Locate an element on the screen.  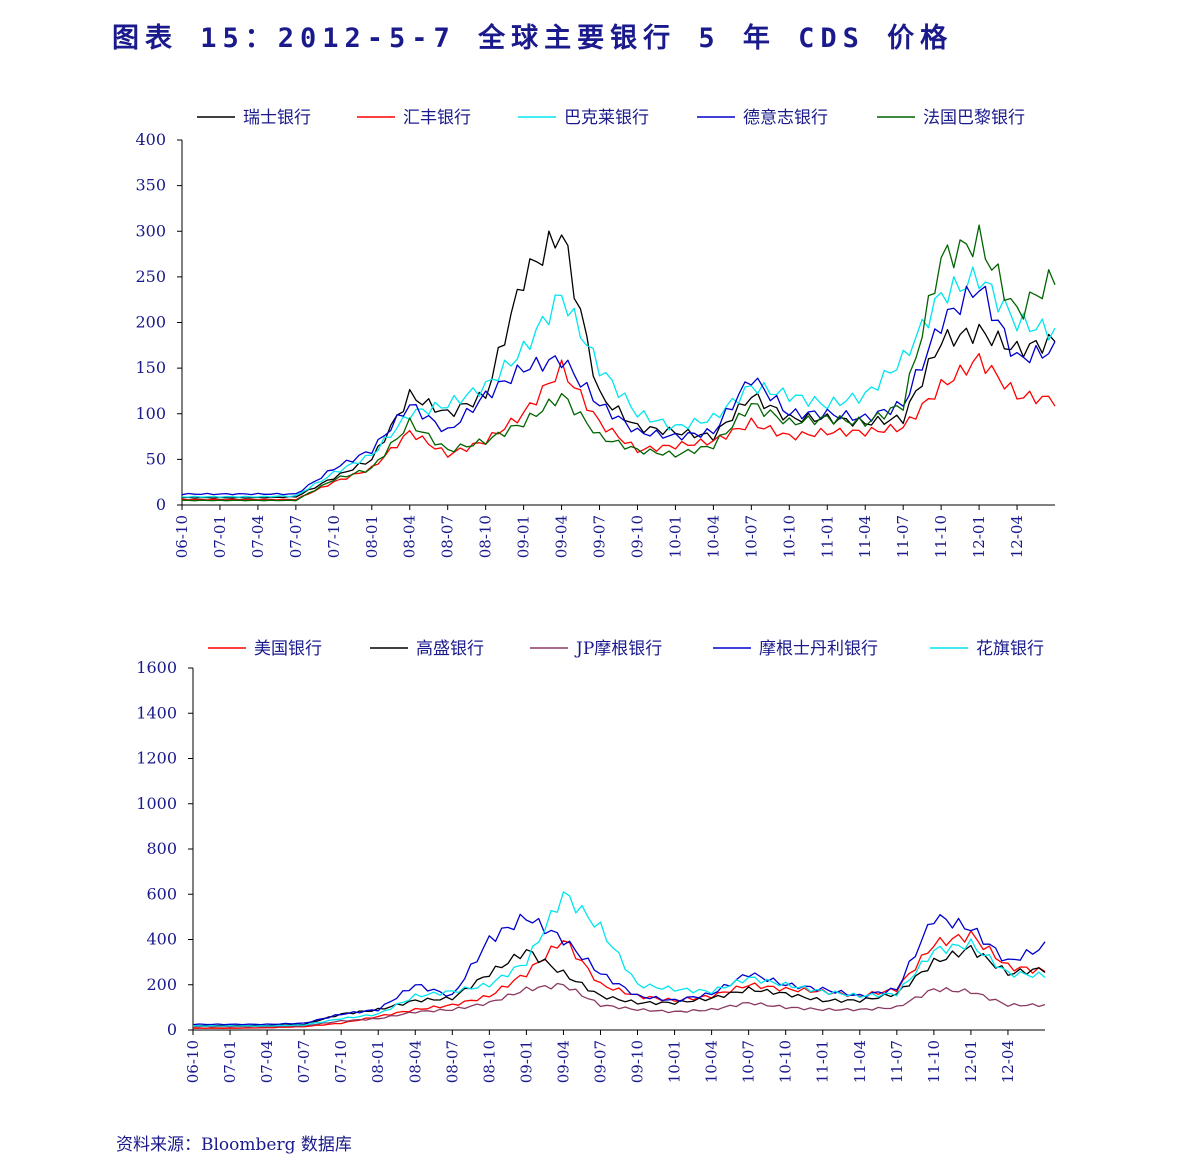
legend-item: 高盛银行 is located at coordinates (427, 649).